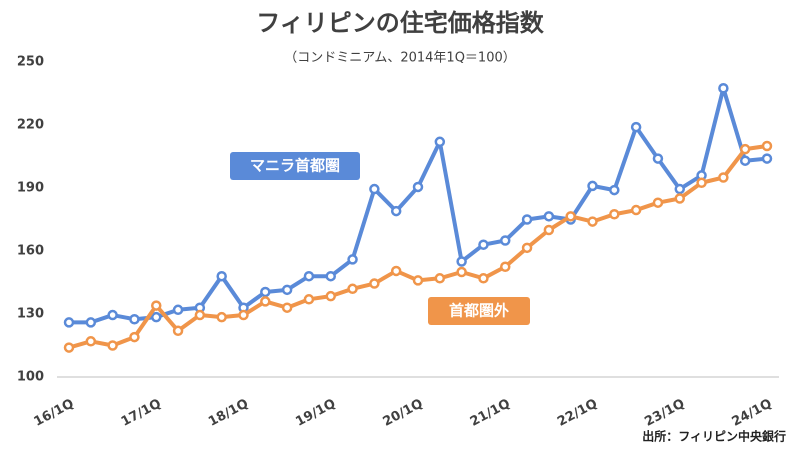  I want to click on x-tick-label: 22/1Q, so click(577, 412).